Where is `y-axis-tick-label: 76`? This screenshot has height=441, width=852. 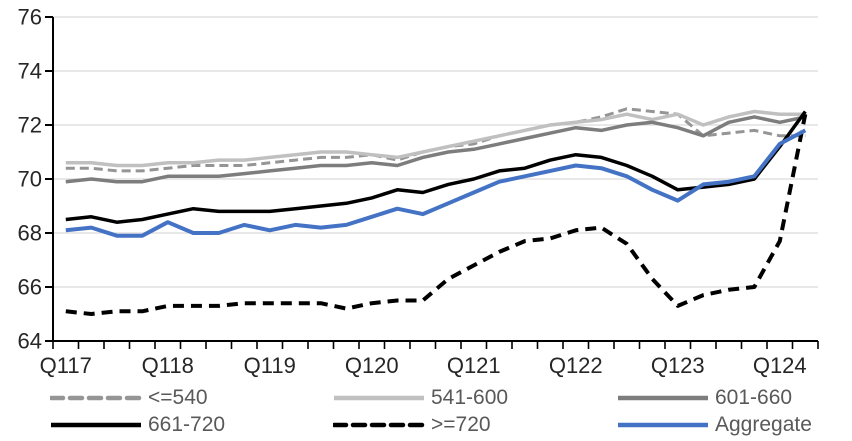 y-axis-tick-label: 76 is located at coordinates (30, 17).